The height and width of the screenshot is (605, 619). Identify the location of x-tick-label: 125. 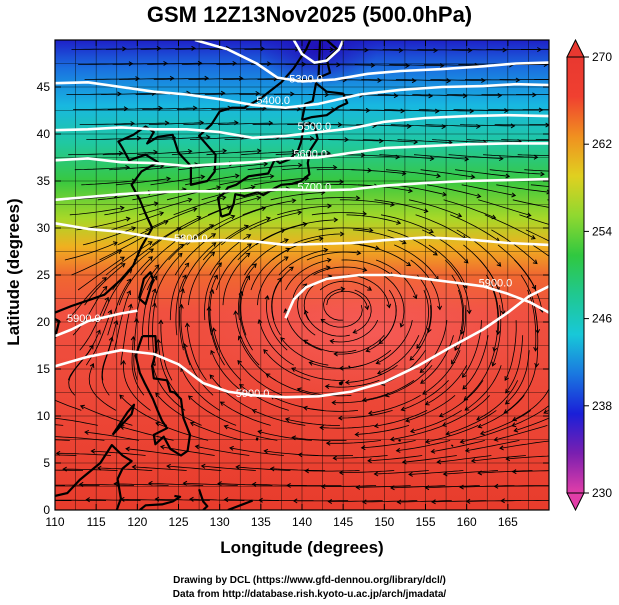
(178, 522).